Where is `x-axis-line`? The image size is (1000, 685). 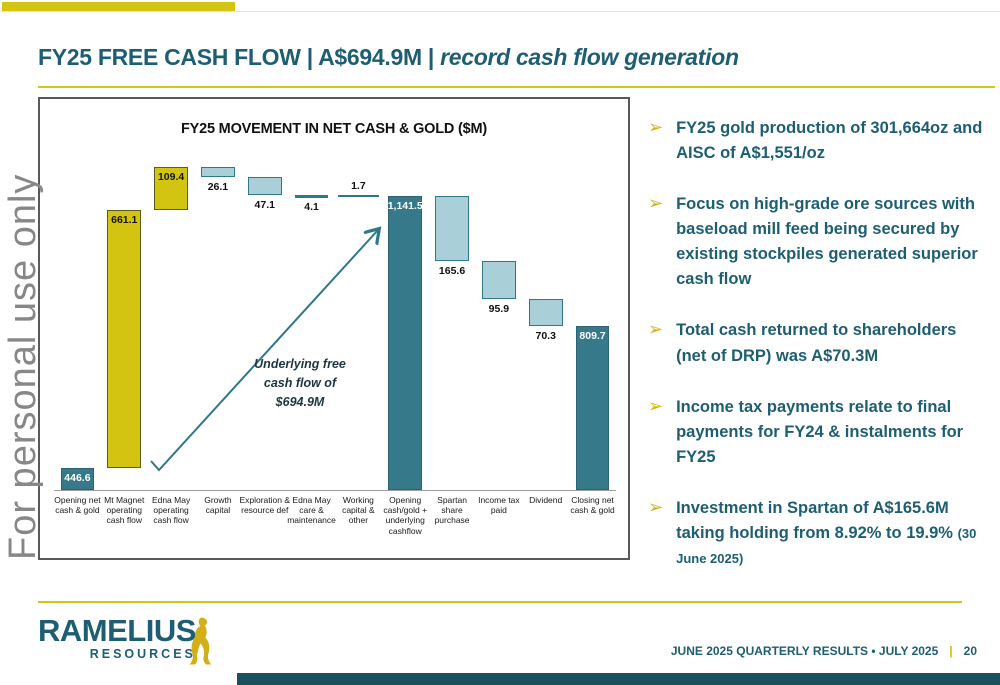 x-axis-line is located at coordinates (335, 490).